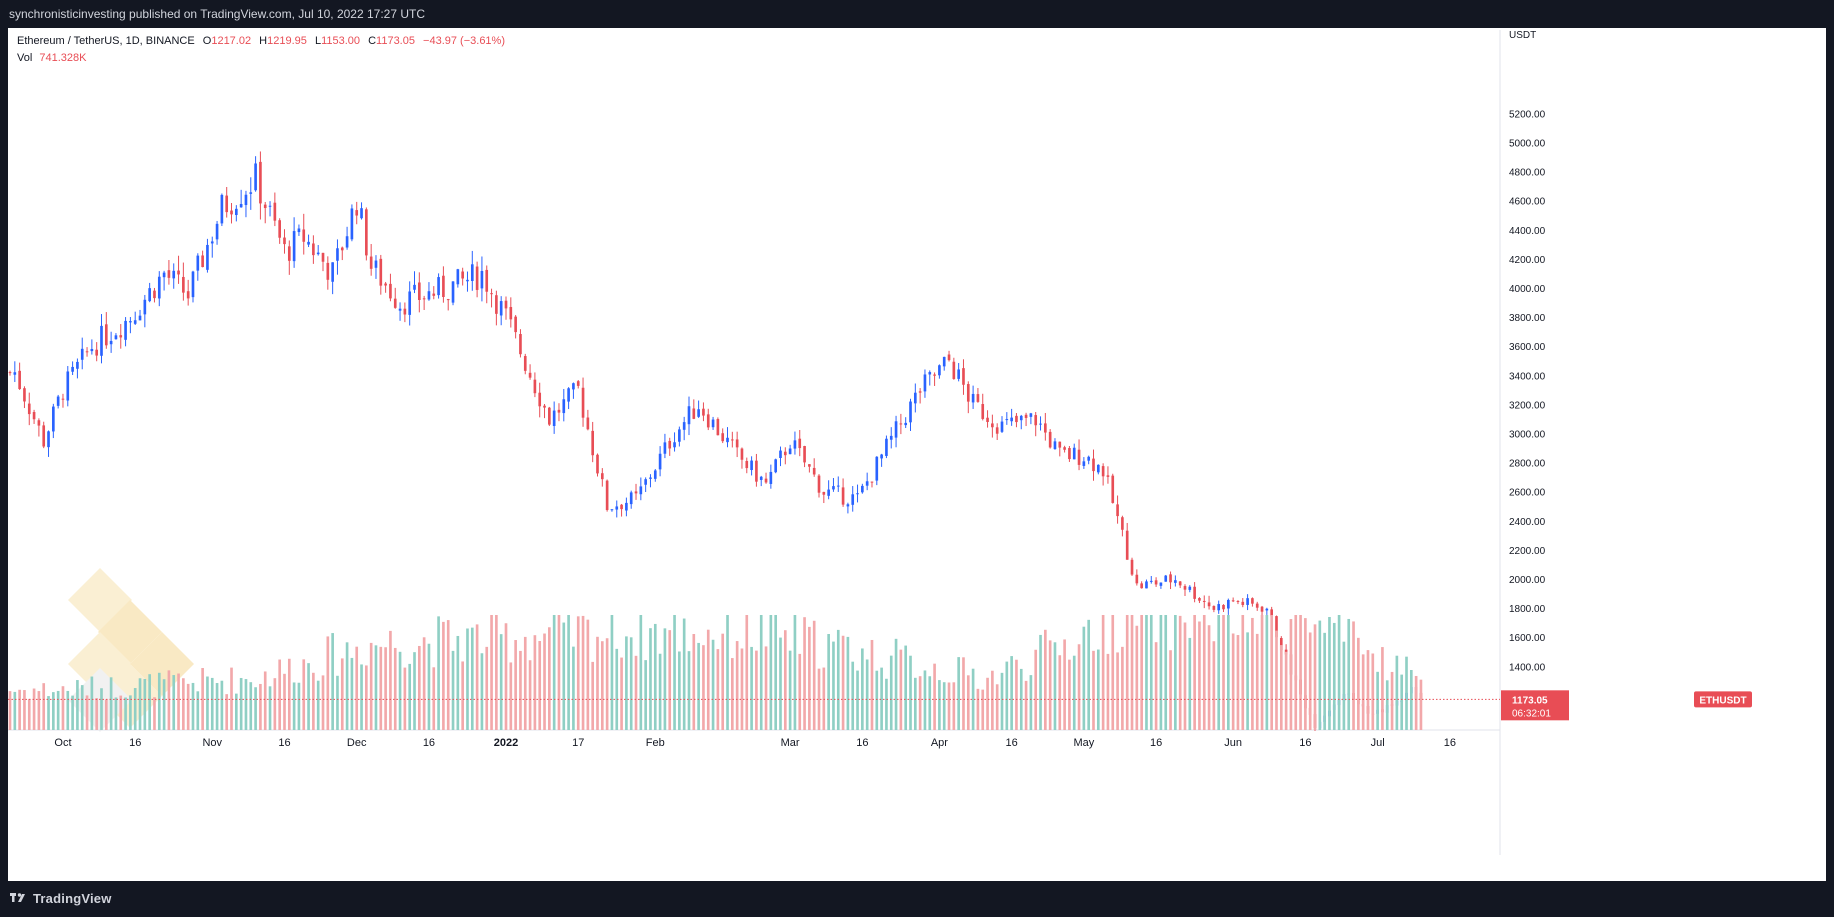  I want to click on time-tick-label: Apr, so click(939, 743).